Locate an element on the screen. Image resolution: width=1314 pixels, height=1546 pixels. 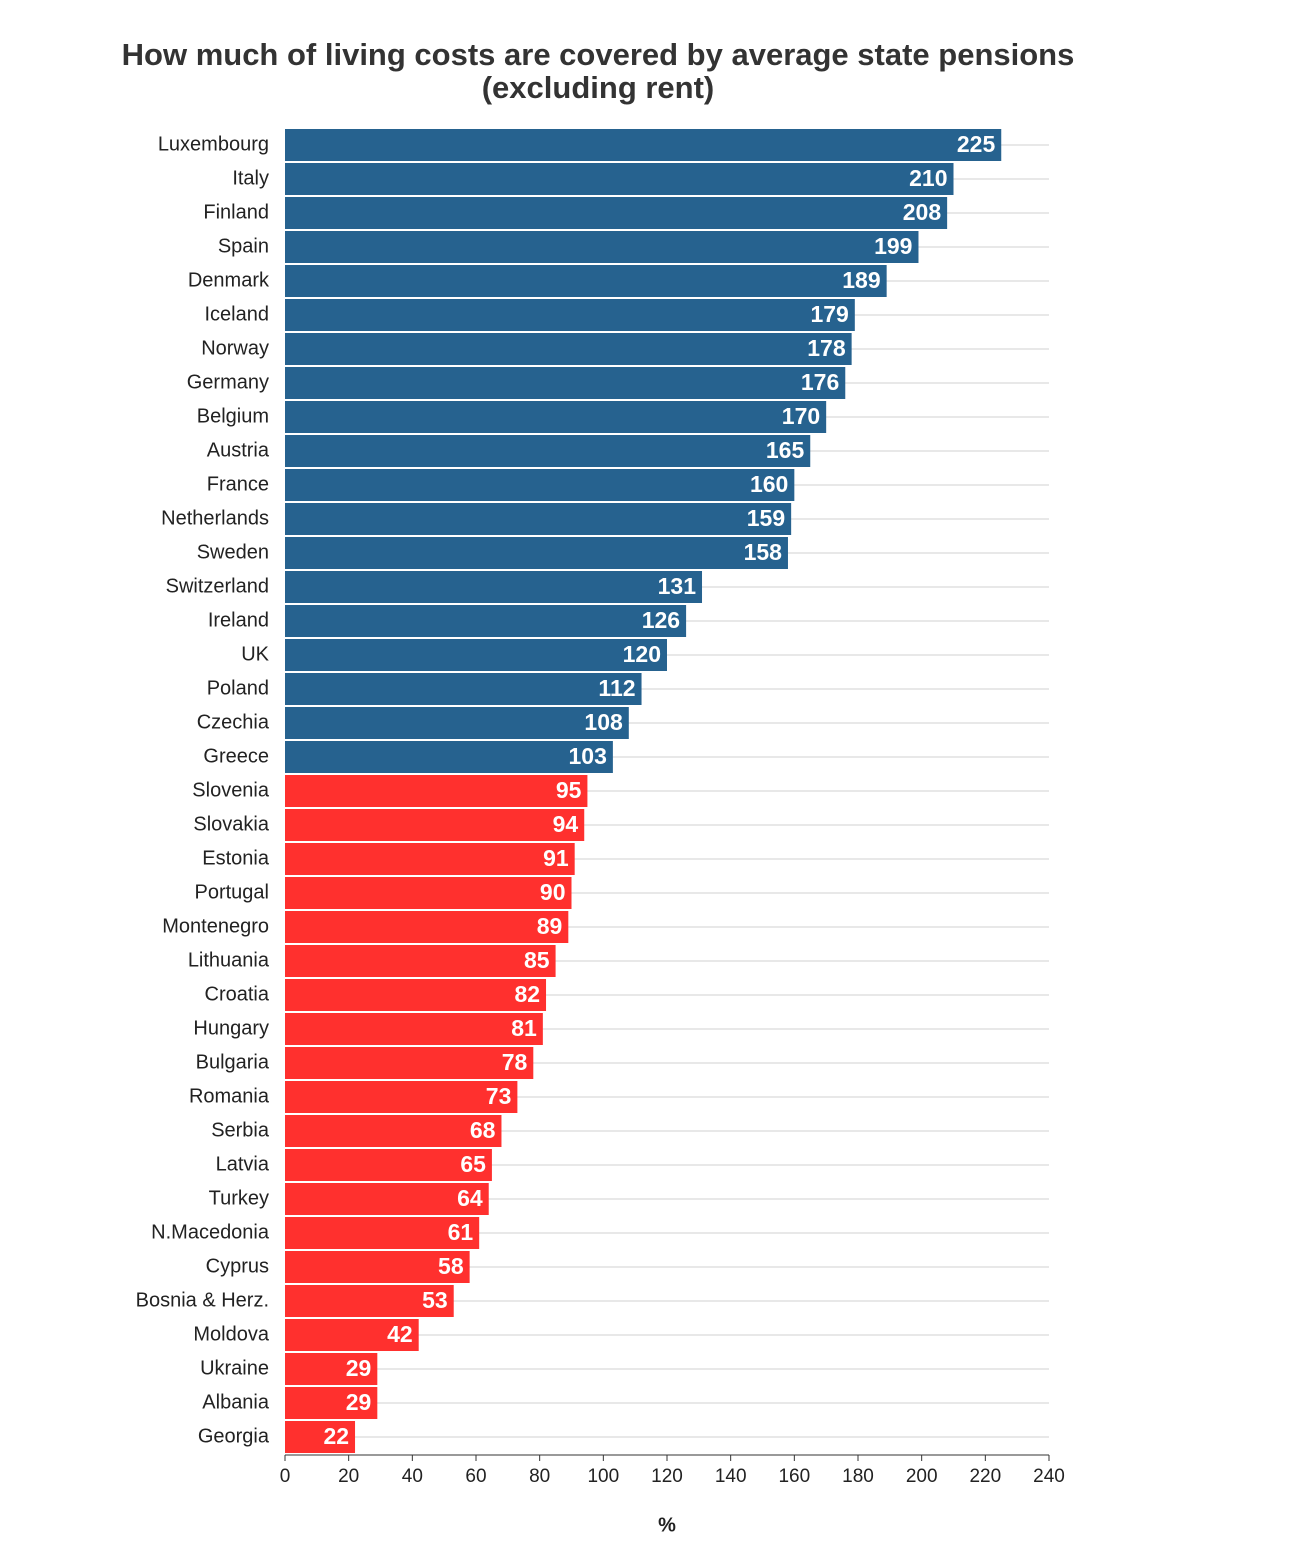
y-tick-label: Czechia is located at coordinates (233, 722).